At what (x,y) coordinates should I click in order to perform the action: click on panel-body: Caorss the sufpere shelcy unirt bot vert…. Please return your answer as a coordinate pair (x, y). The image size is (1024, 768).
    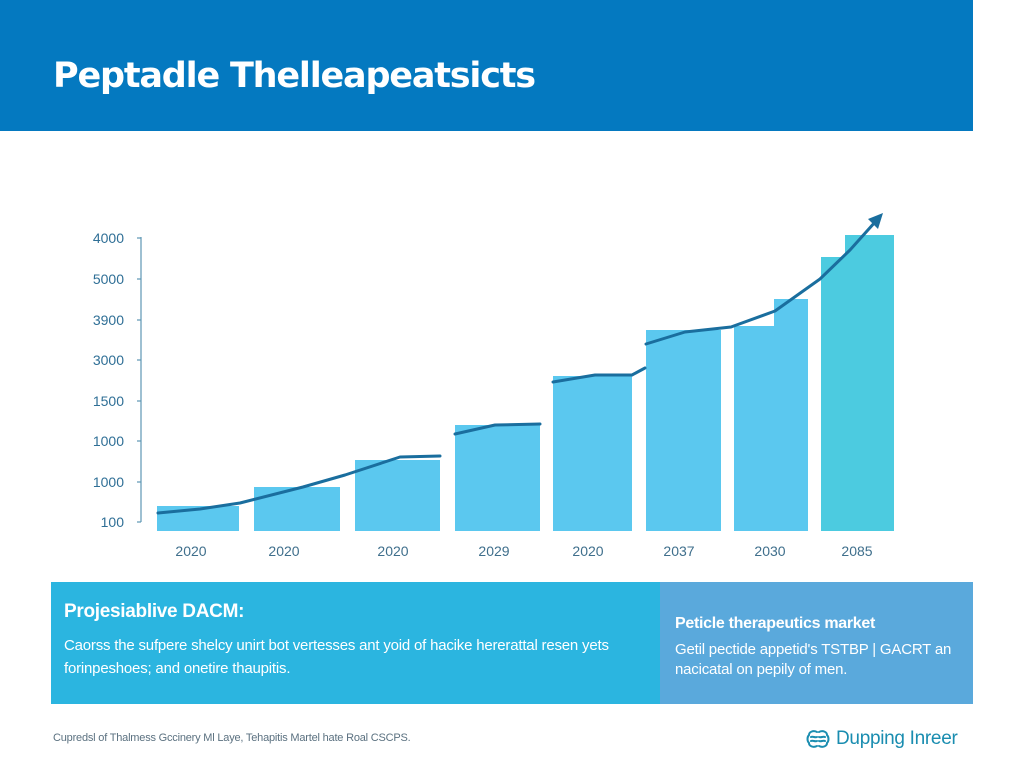
    Looking at the image, I should click on (336, 657).